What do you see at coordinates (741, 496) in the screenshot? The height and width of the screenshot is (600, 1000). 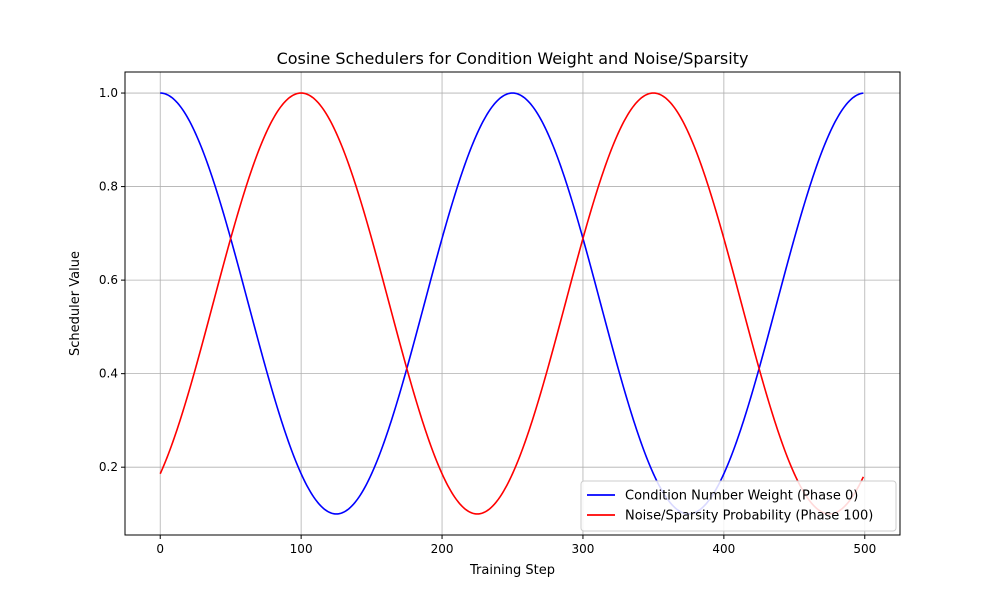 I see `legend-label-0: Condition Number Weight (Phase 0)` at bounding box center [741, 496].